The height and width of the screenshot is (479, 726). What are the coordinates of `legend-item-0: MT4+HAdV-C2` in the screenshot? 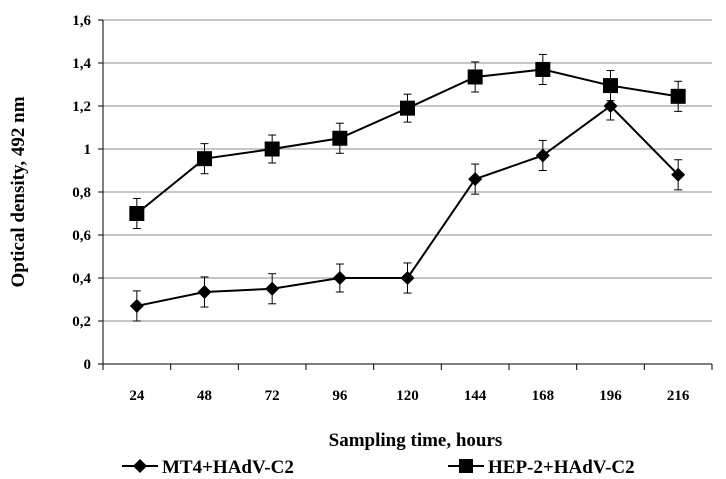 It's located at (208, 467).